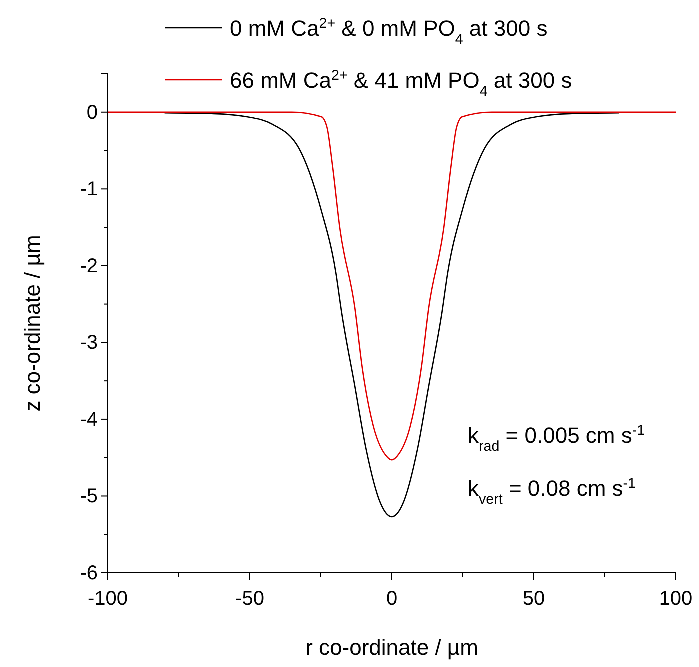 The width and height of the screenshot is (699, 667). I want to click on y-tick-label: -5, so click(89, 497).